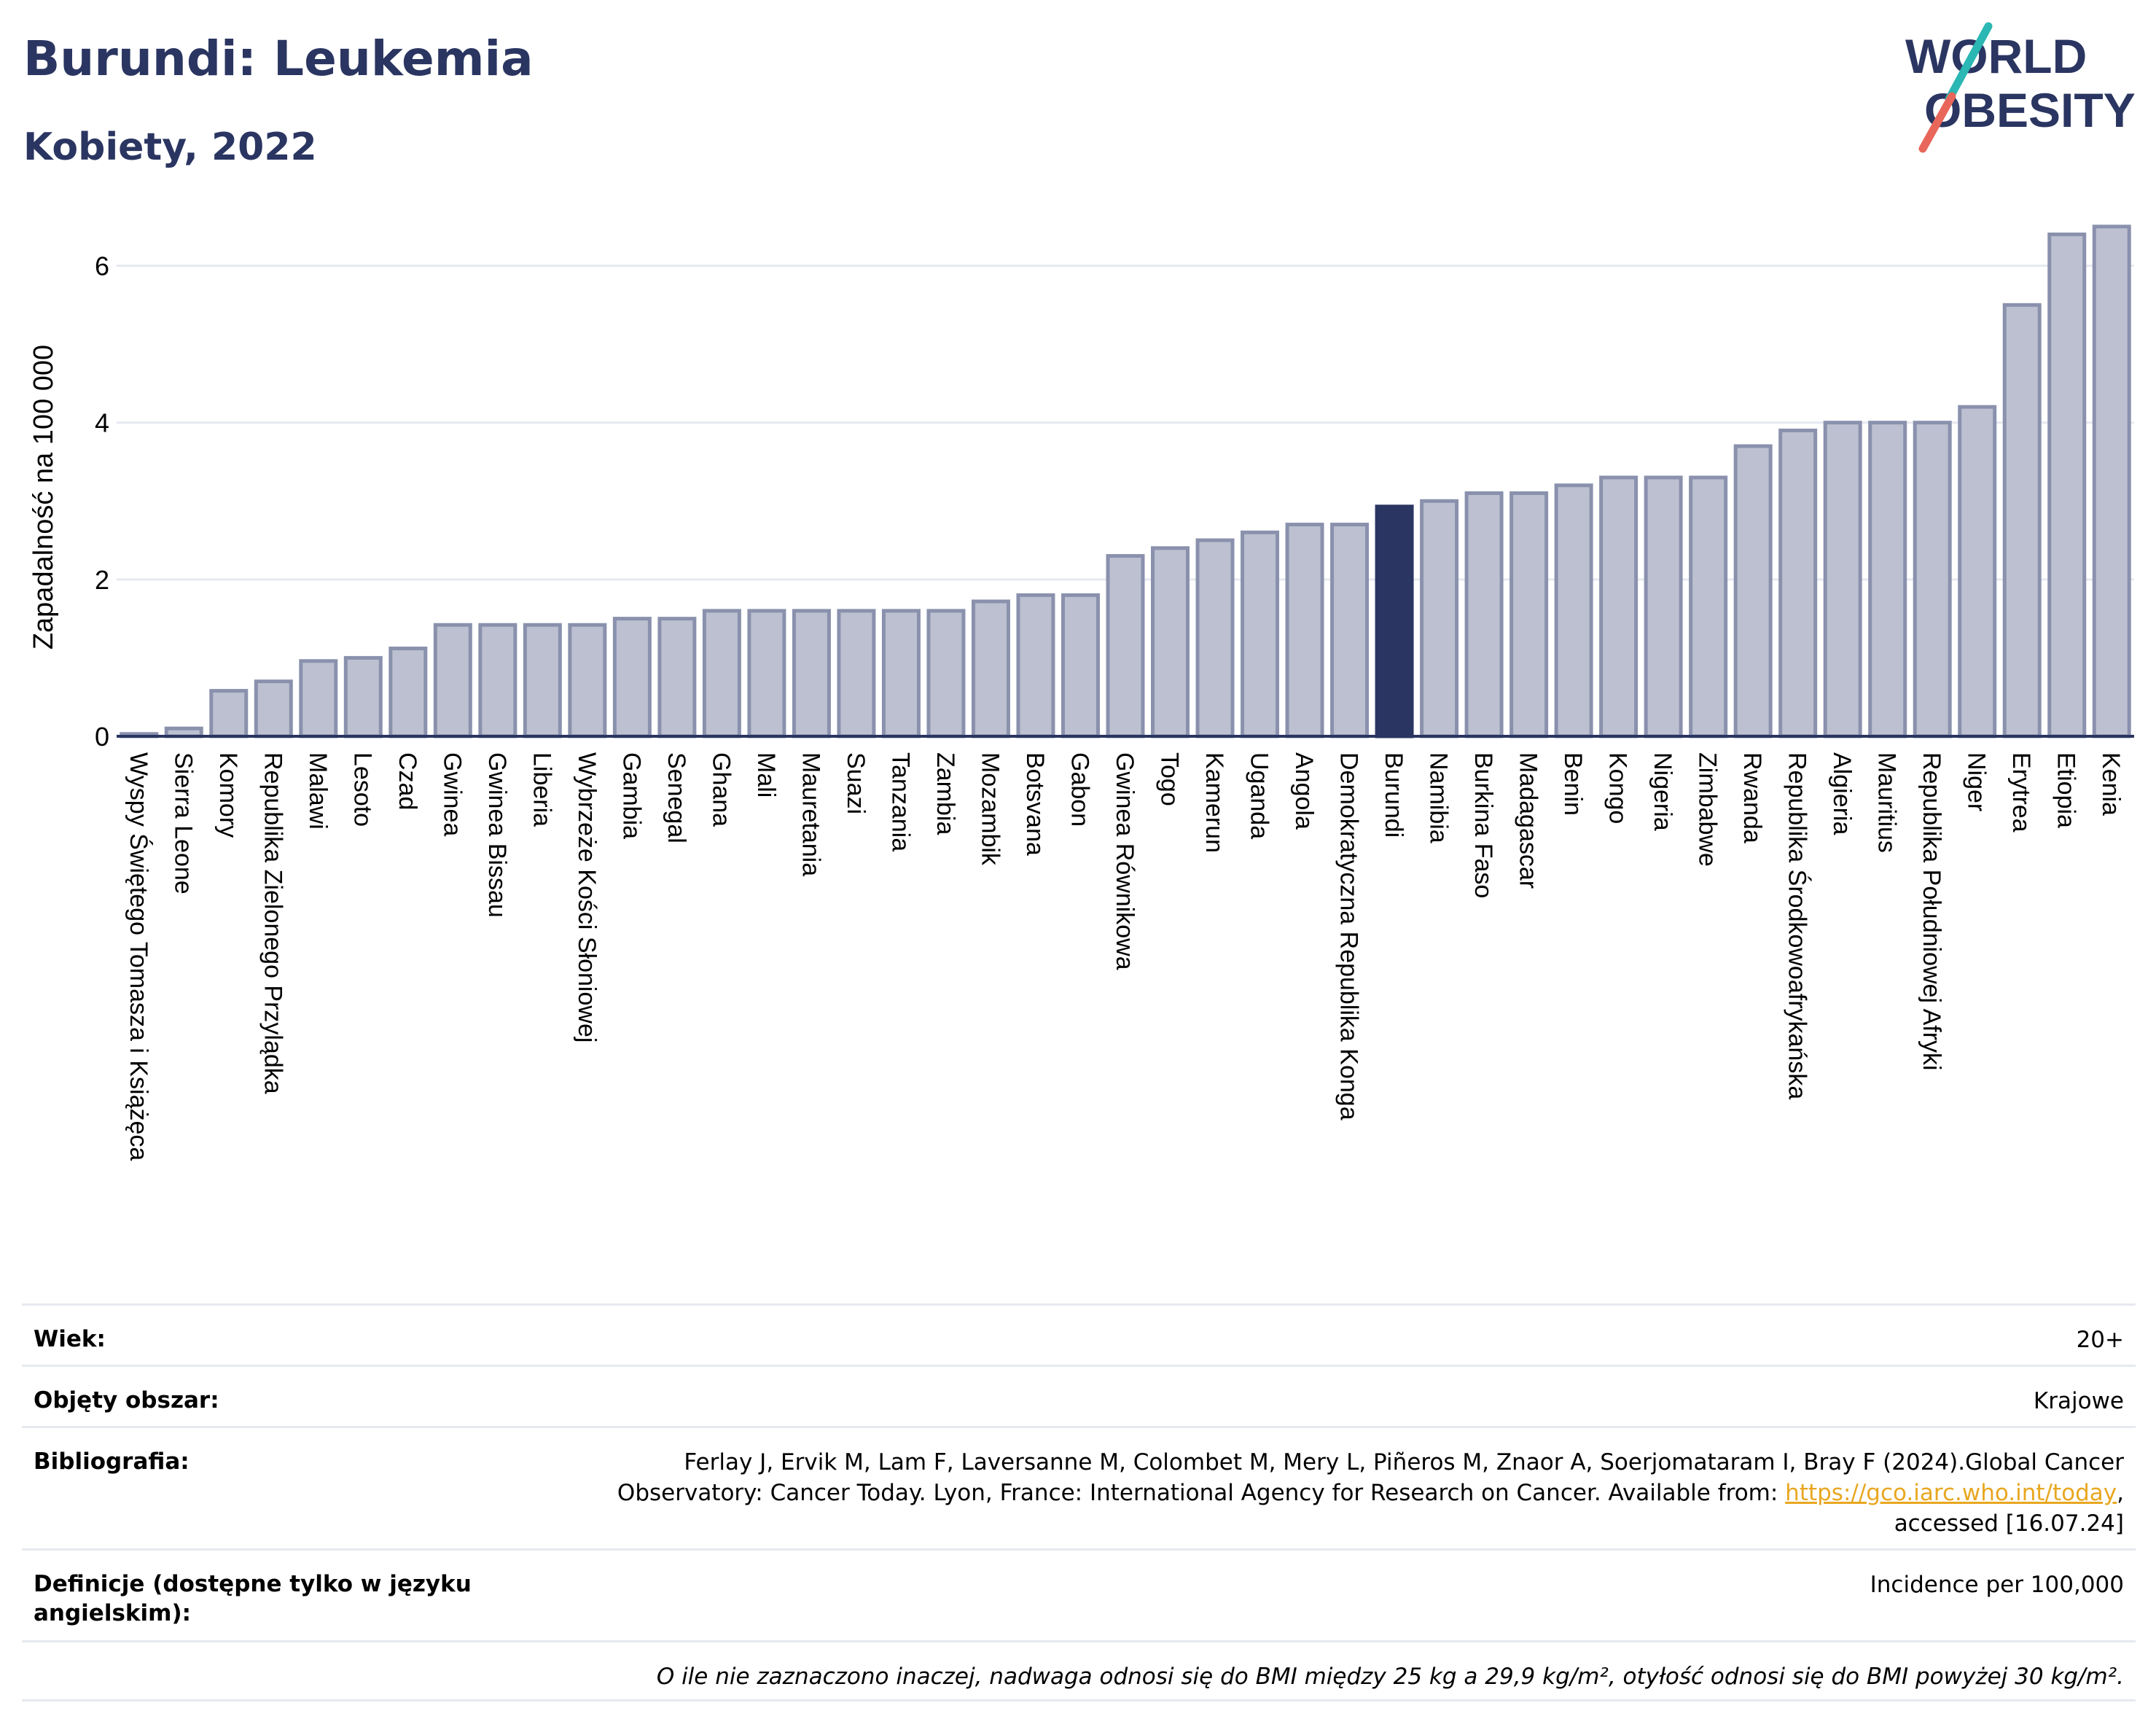 This screenshot has width=2156, height=1735. Describe the element at coordinates (1483, 825) in the screenshot. I see `x-tick-label: Burkina Faso` at that location.